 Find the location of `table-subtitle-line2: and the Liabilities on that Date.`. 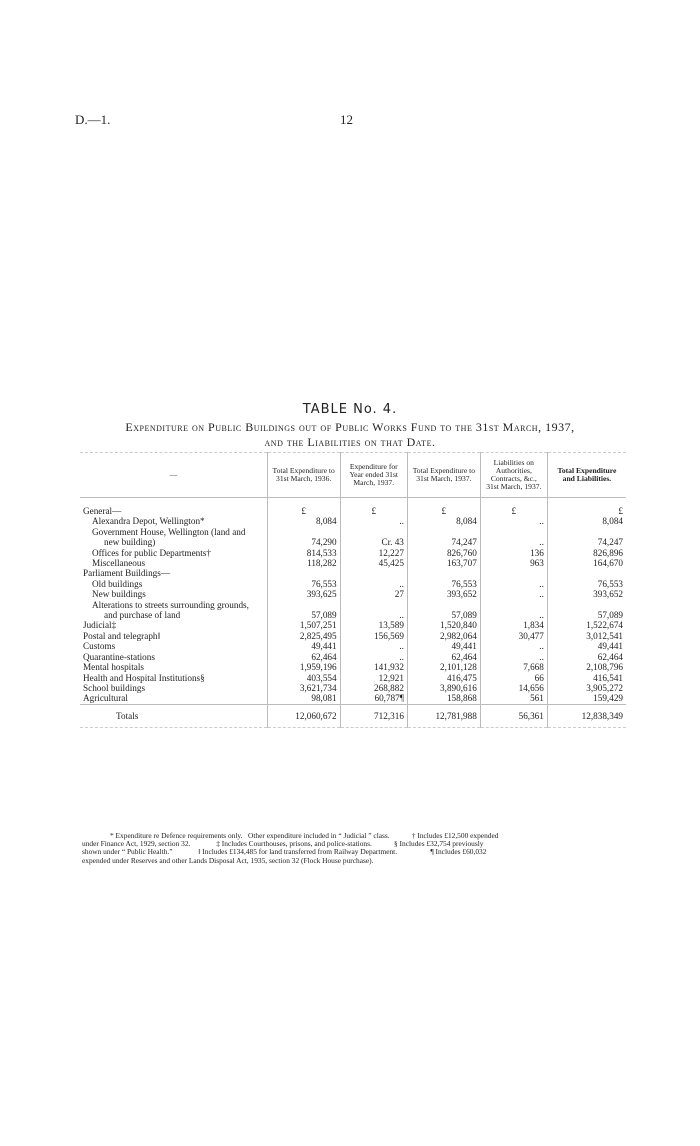

table-subtitle-line2: and the Liabilities on that Date. is located at coordinates (350, 442).